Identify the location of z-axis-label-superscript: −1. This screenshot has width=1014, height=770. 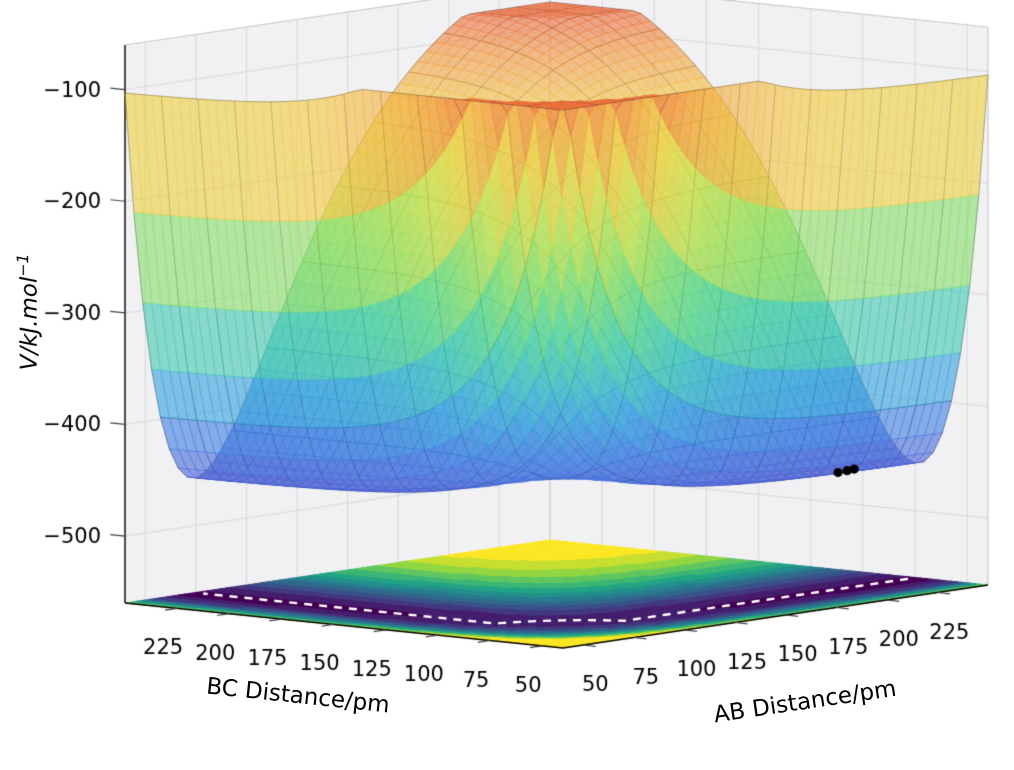
(23, 265).